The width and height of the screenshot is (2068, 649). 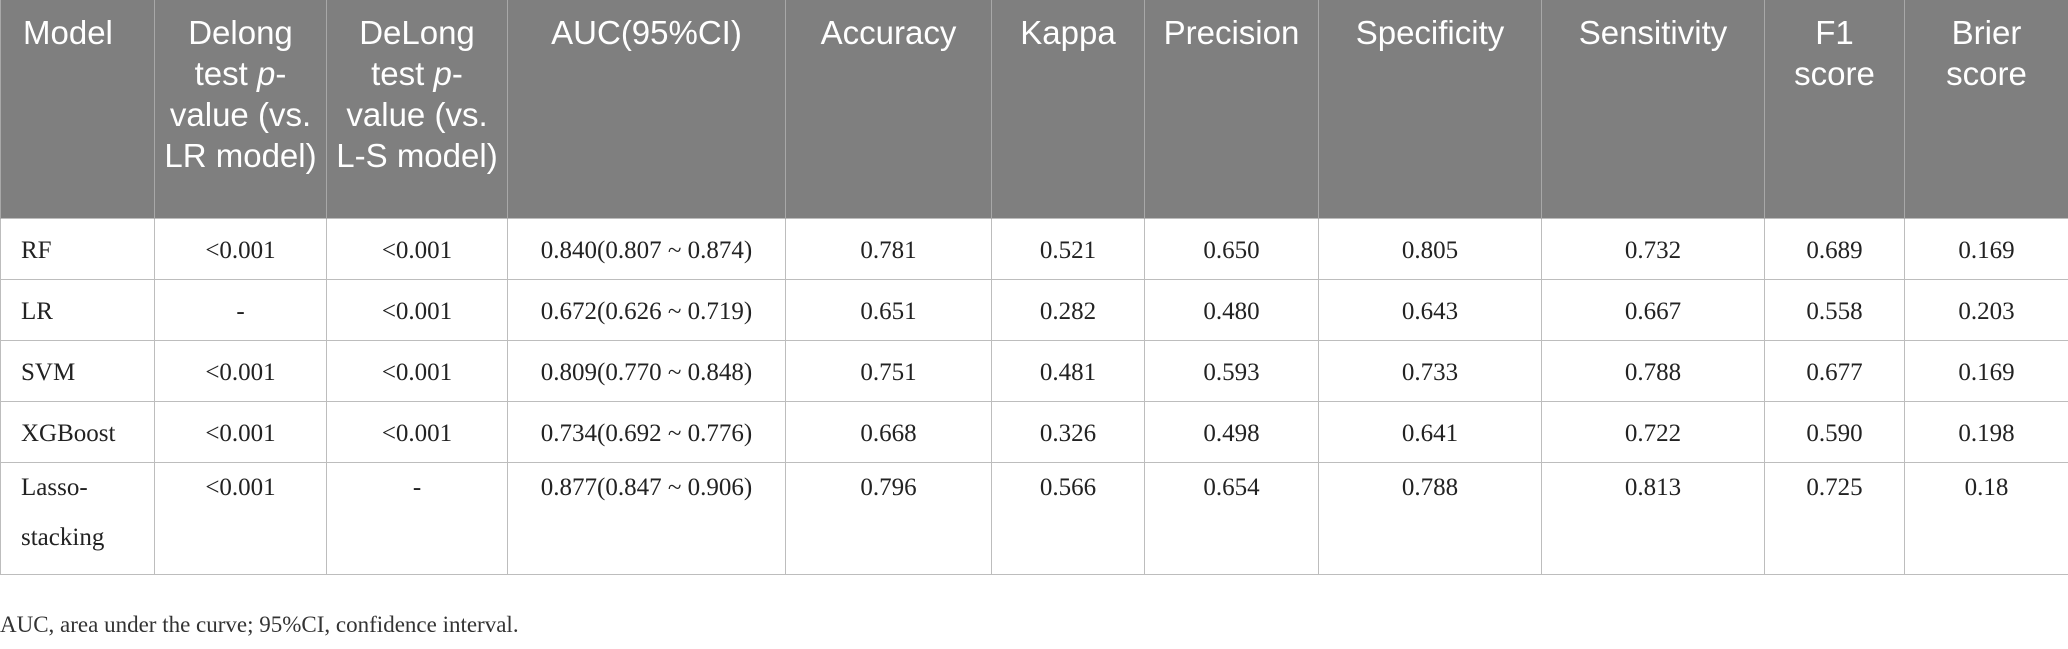 I want to click on cell-f1-score: 0.558, so click(x=1834, y=309).